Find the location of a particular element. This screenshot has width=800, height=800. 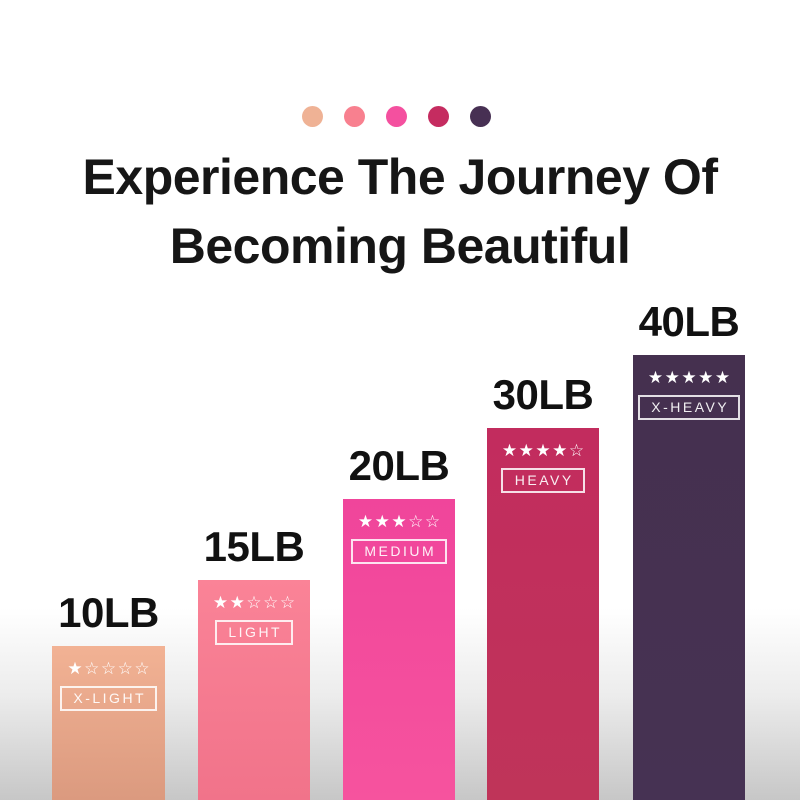

bar-group: 30LB ★★★★☆ HEAVY is located at coordinates (543, 587).